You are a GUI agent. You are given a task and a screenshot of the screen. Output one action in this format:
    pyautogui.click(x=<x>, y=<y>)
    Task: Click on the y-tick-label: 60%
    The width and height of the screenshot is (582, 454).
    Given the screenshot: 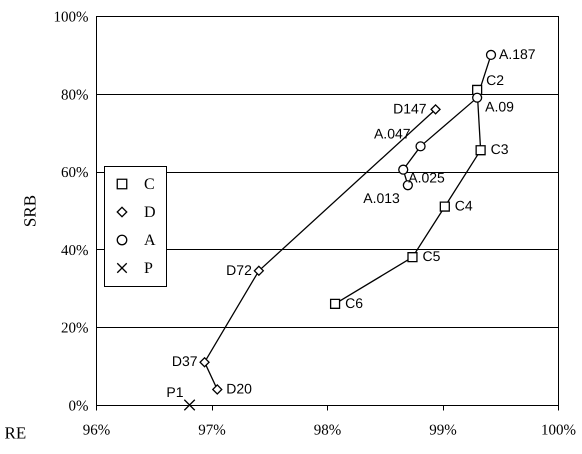 What is the action you would take?
    pyautogui.click(x=74, y=173)
    